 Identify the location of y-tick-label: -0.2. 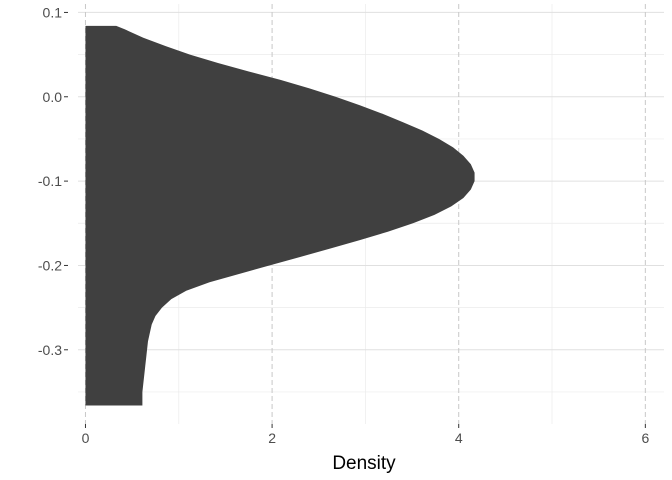
(50, 265).